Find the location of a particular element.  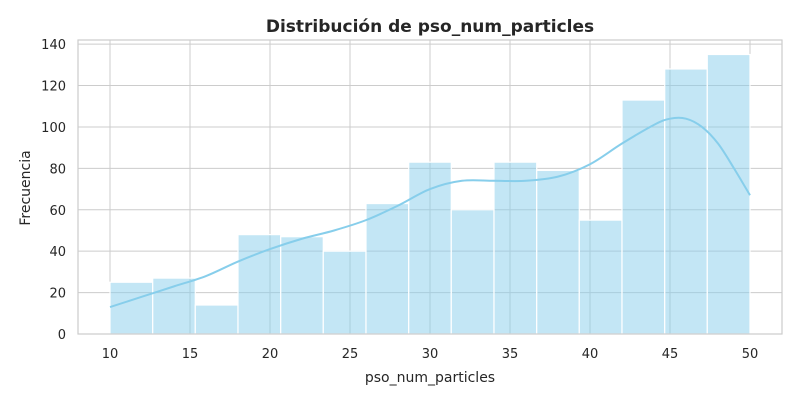

y-tick-label: 140 is located at coordinates (53, 45).